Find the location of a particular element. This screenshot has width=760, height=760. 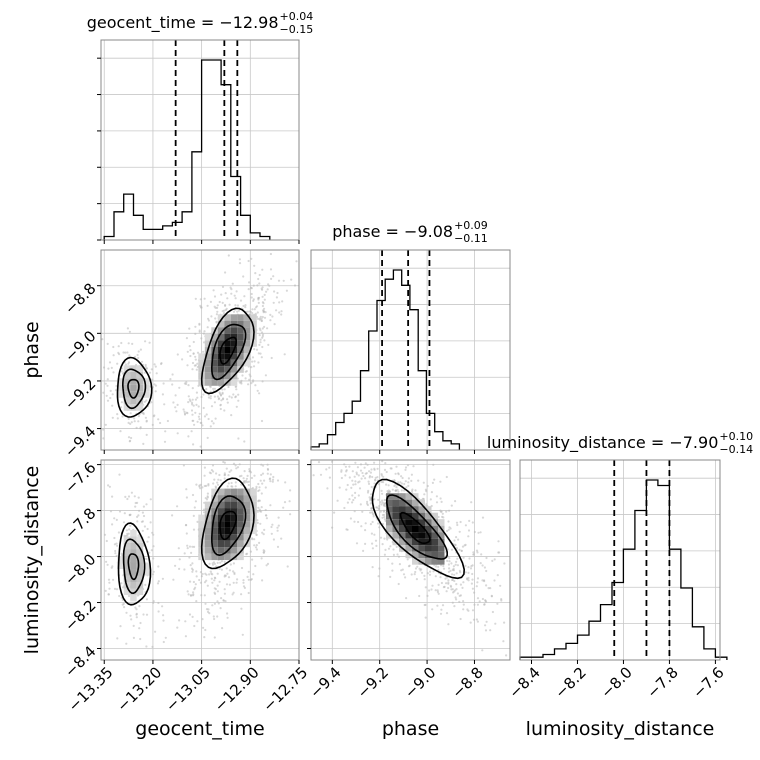

hist-bar-geocent_time is located at coordinates (246, 227).